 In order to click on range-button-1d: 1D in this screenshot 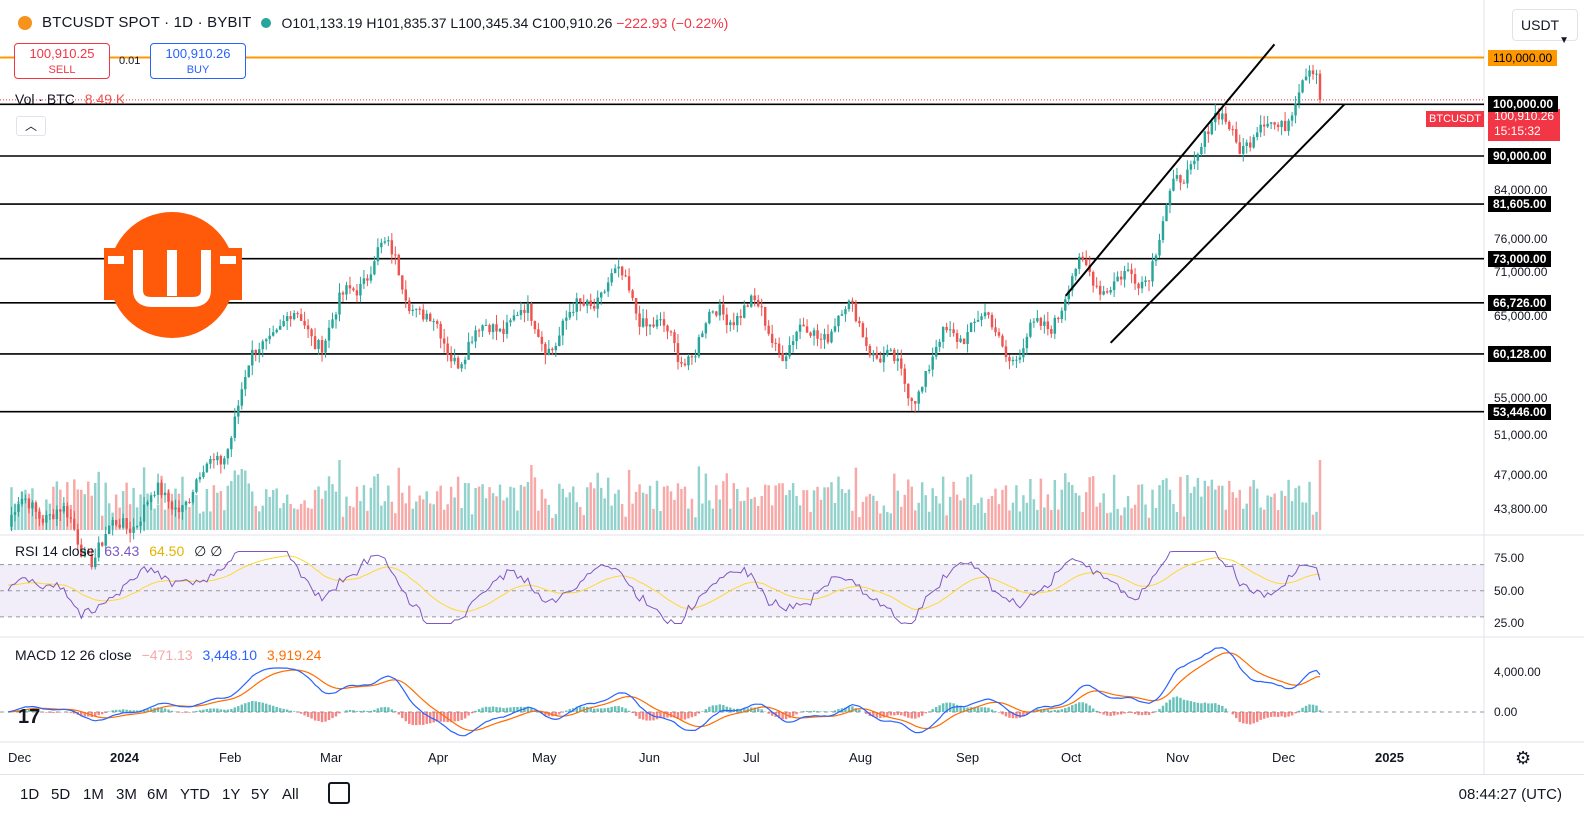, I will do `click(30, 794)`.